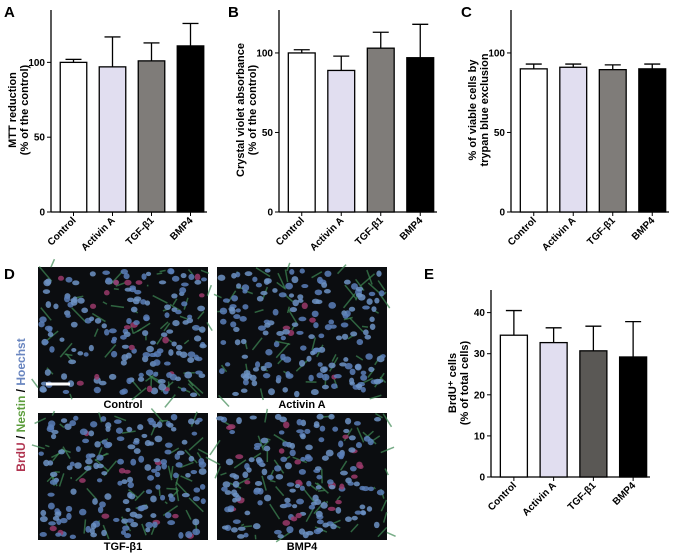 The height and width of the screenshot is (559, 697). I want to click on panel-label: E, so click(429, 274).